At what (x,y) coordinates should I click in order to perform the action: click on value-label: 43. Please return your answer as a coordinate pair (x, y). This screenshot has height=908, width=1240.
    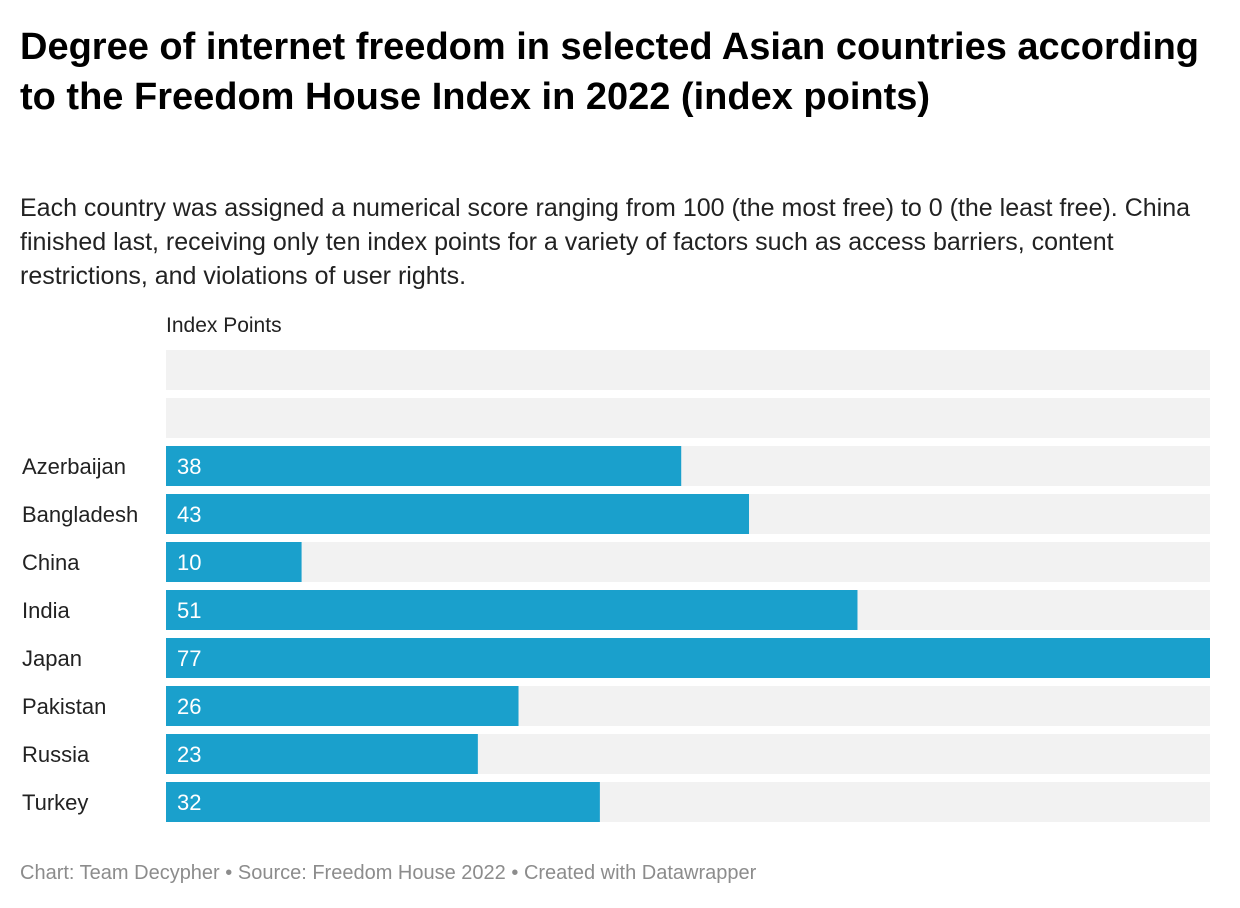
    Looking at the image, I should click on (189, 514).